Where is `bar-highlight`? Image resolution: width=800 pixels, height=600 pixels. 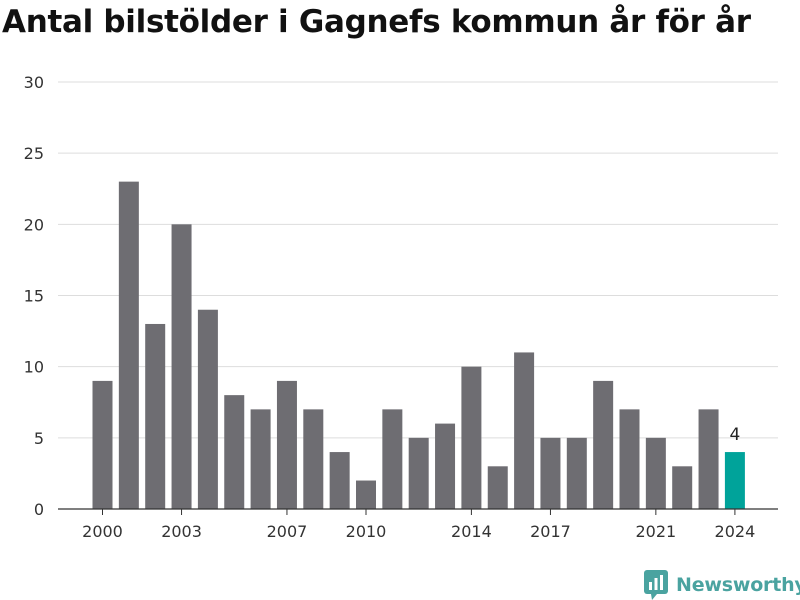 bar-highlight is located at coordinates (734, 480).